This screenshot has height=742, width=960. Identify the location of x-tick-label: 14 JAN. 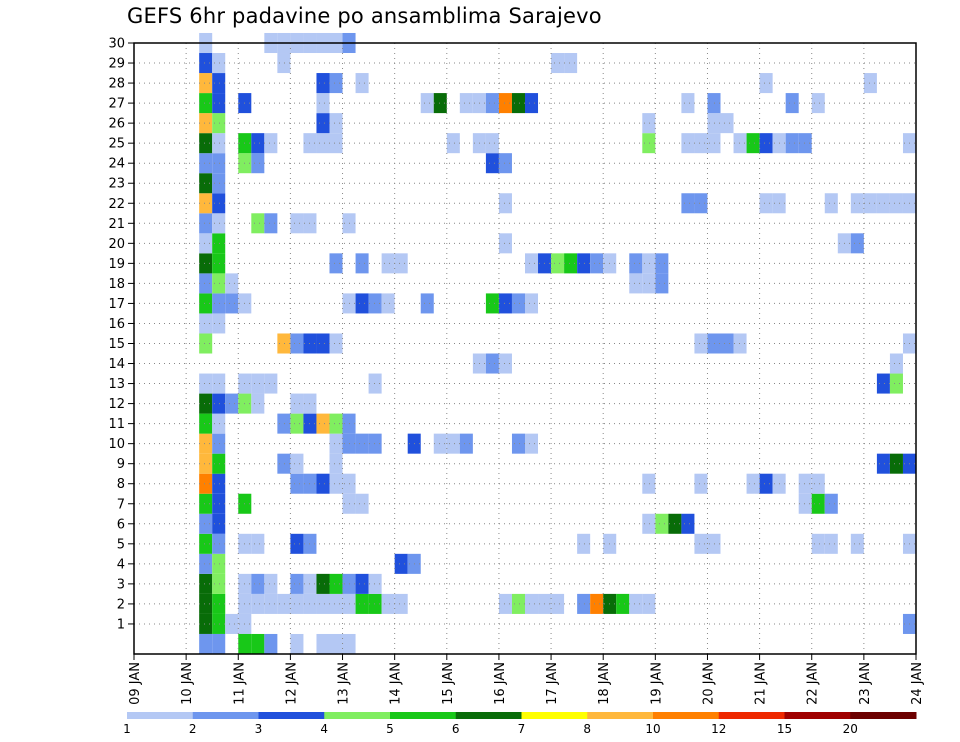
(396, 683).